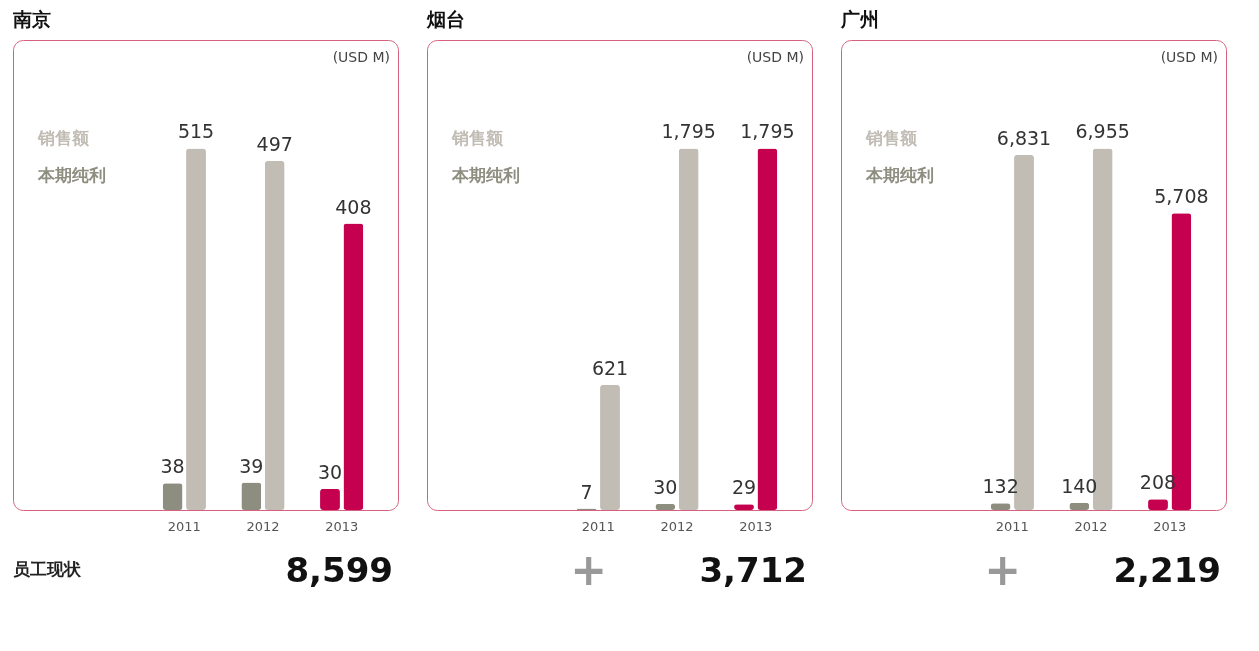 The height and width of the screenshot is (651, 1259). What do you see at coordinates (47, 569) in the screenshot?
I see `text: 员工现状` at bounding box center [47, 569].